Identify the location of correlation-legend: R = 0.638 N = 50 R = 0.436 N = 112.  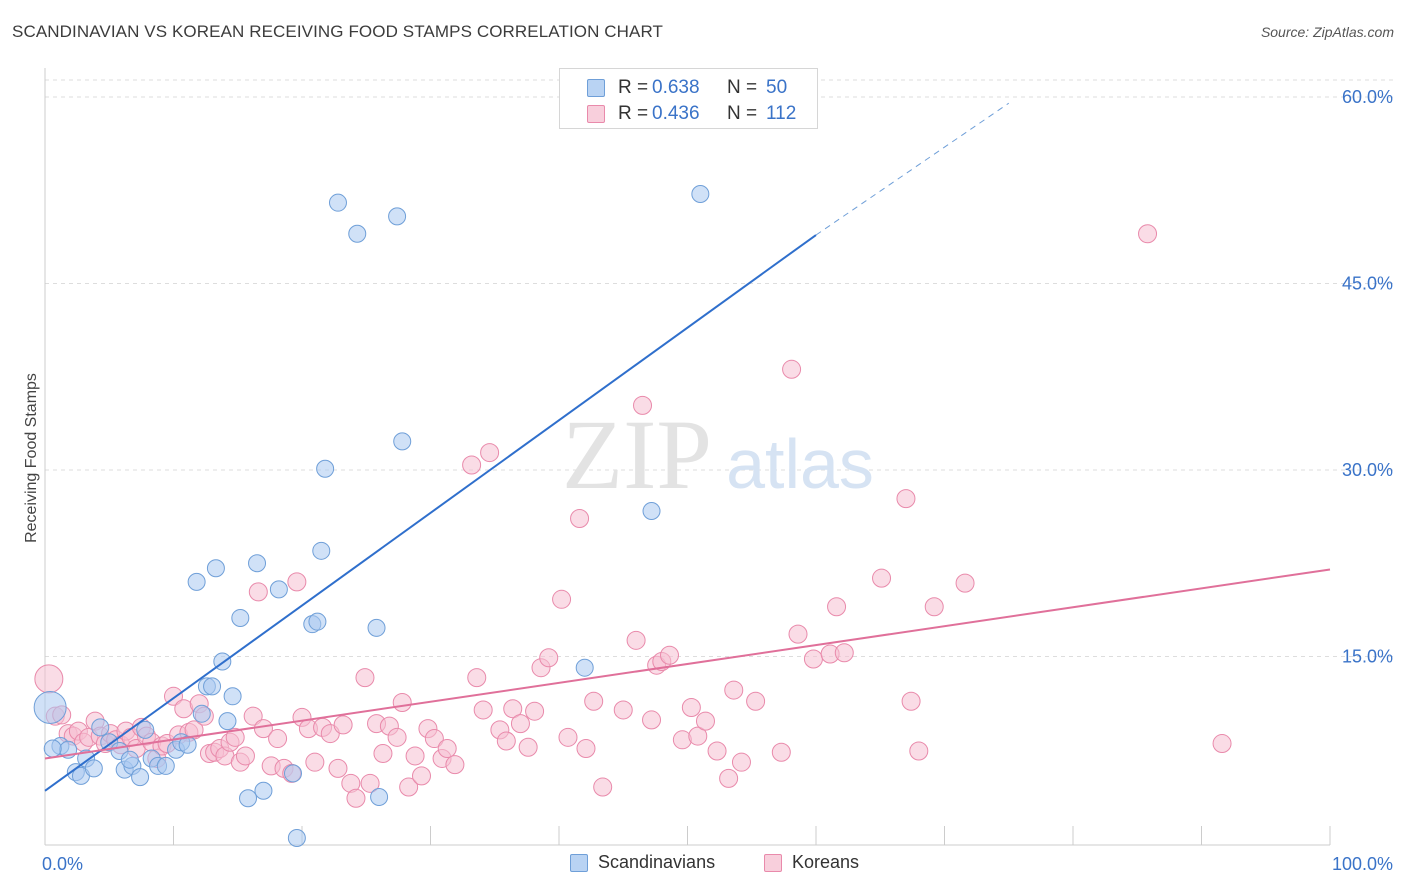
(688, 98).